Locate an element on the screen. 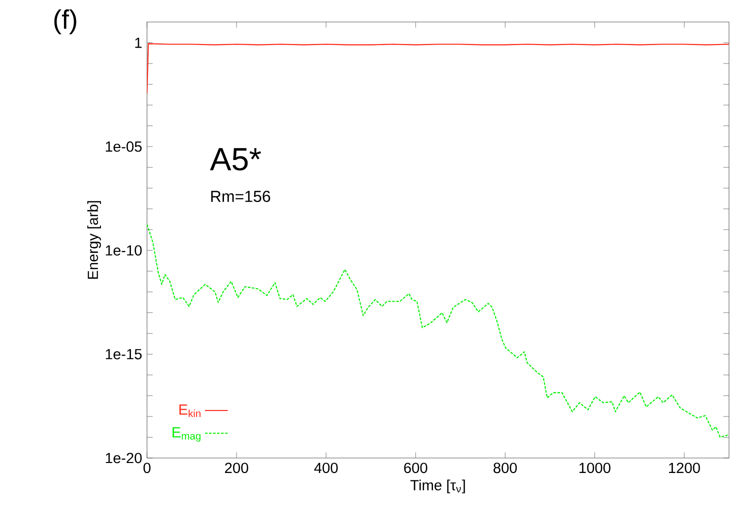  y-tick-label: 1e-10 is located at coordinates (124, 250).